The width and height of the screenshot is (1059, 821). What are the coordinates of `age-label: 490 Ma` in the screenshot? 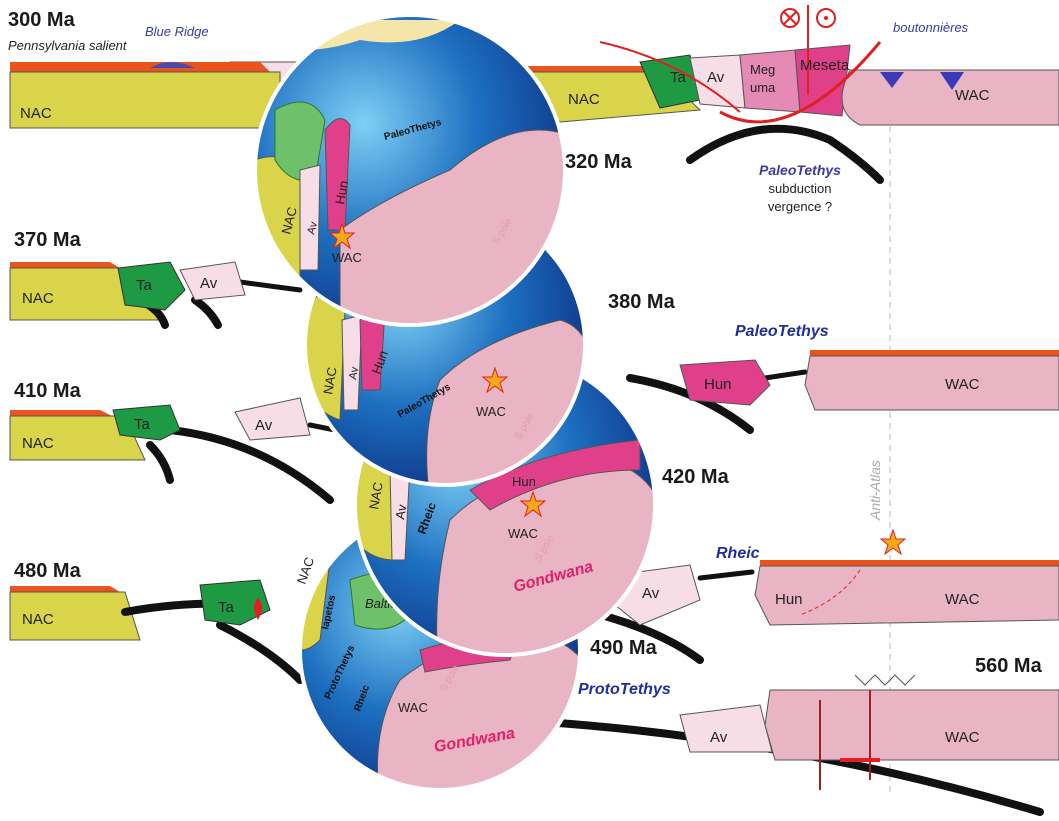 It's located at (624, 648).